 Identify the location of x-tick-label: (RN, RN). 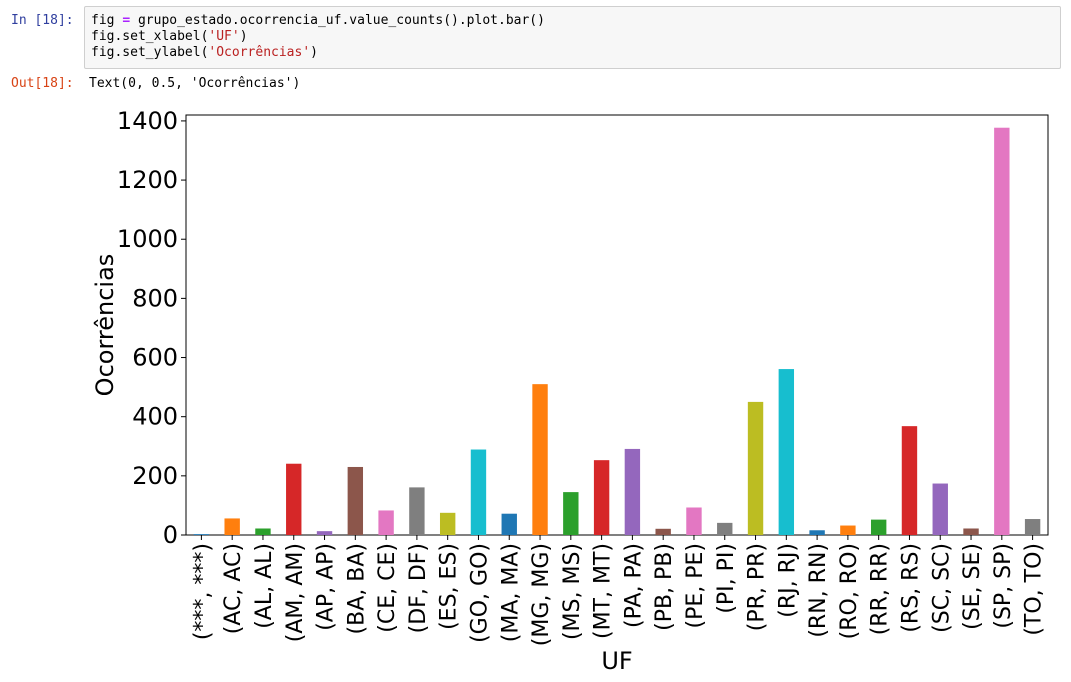
(818, 590).